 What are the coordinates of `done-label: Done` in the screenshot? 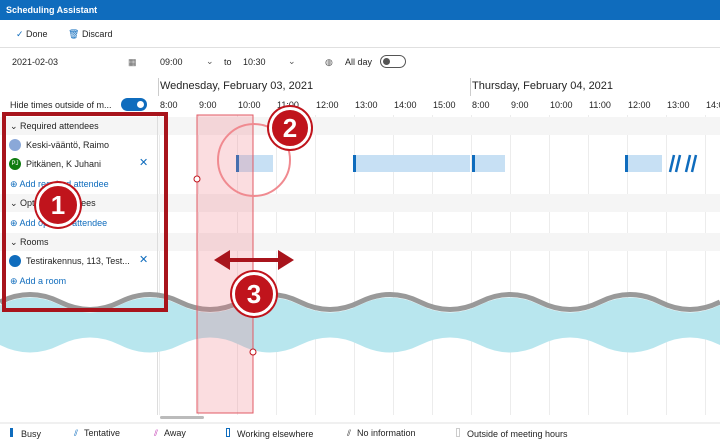 It's located at (37, 34).